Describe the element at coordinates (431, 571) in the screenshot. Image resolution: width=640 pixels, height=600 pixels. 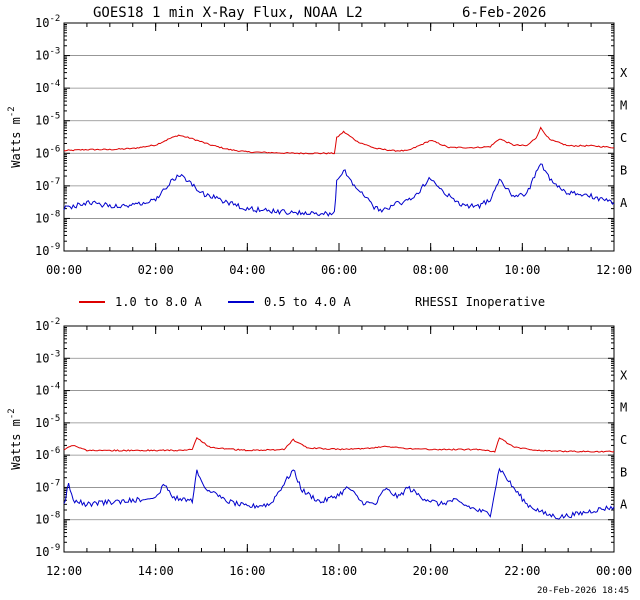
I see `x-tick-label: 20:00` at that location.